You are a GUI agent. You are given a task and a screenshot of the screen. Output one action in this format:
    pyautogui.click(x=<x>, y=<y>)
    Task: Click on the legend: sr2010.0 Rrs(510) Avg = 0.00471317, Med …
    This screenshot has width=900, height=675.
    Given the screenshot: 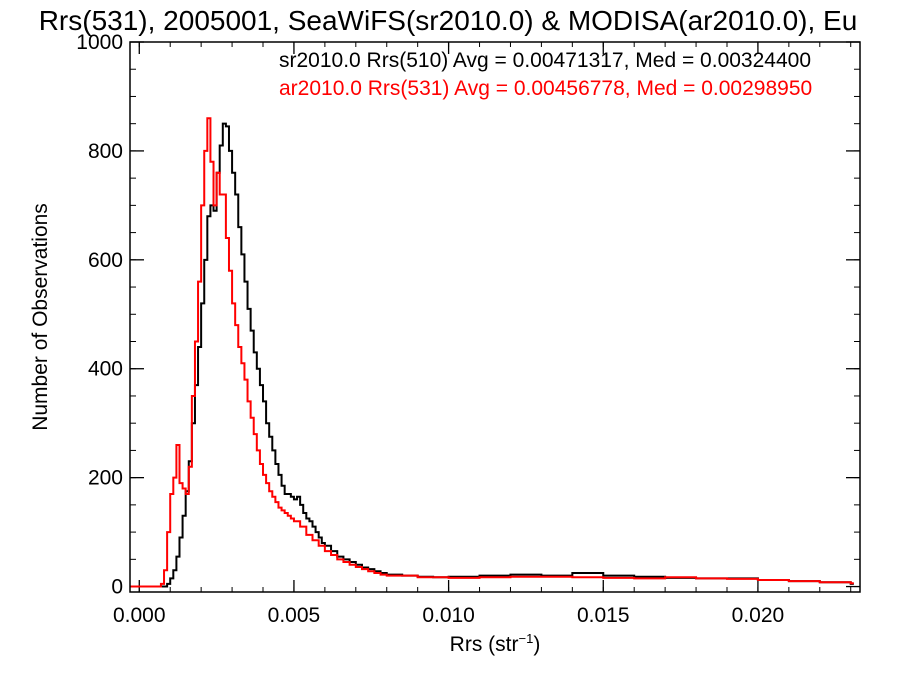 What is the action you would take?
    pyautogui.click(x=545, y=74)
    